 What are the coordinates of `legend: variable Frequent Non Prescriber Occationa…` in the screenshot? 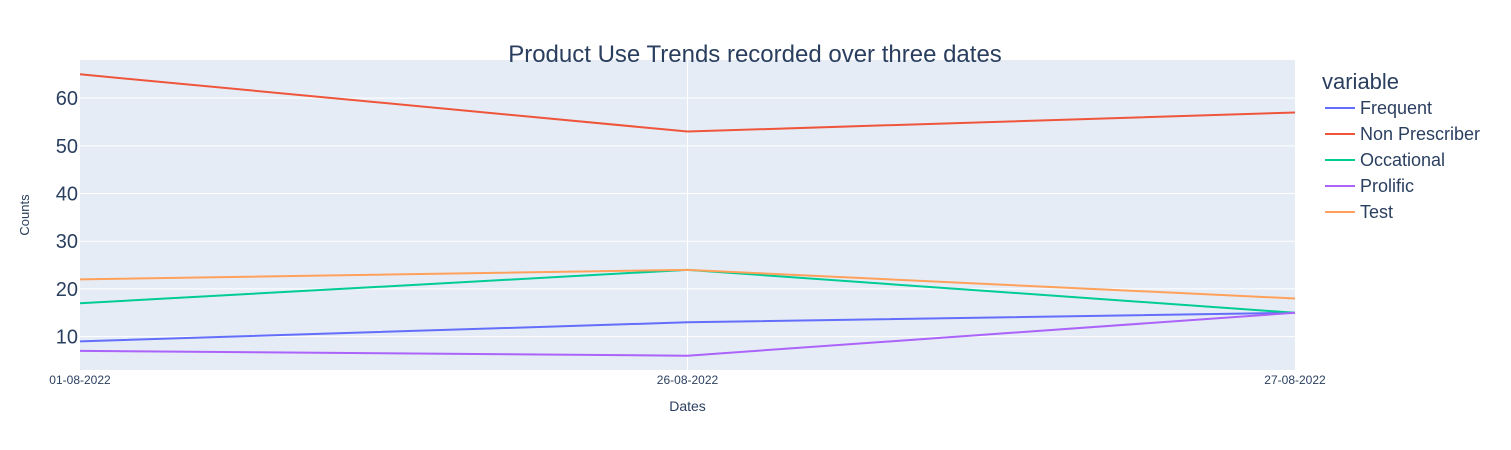 It's located at (1401, 145).